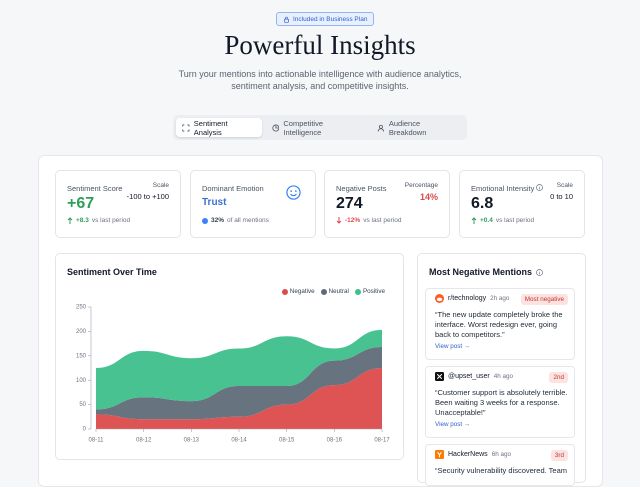  I want to click on x-icon, so click(439, 376).